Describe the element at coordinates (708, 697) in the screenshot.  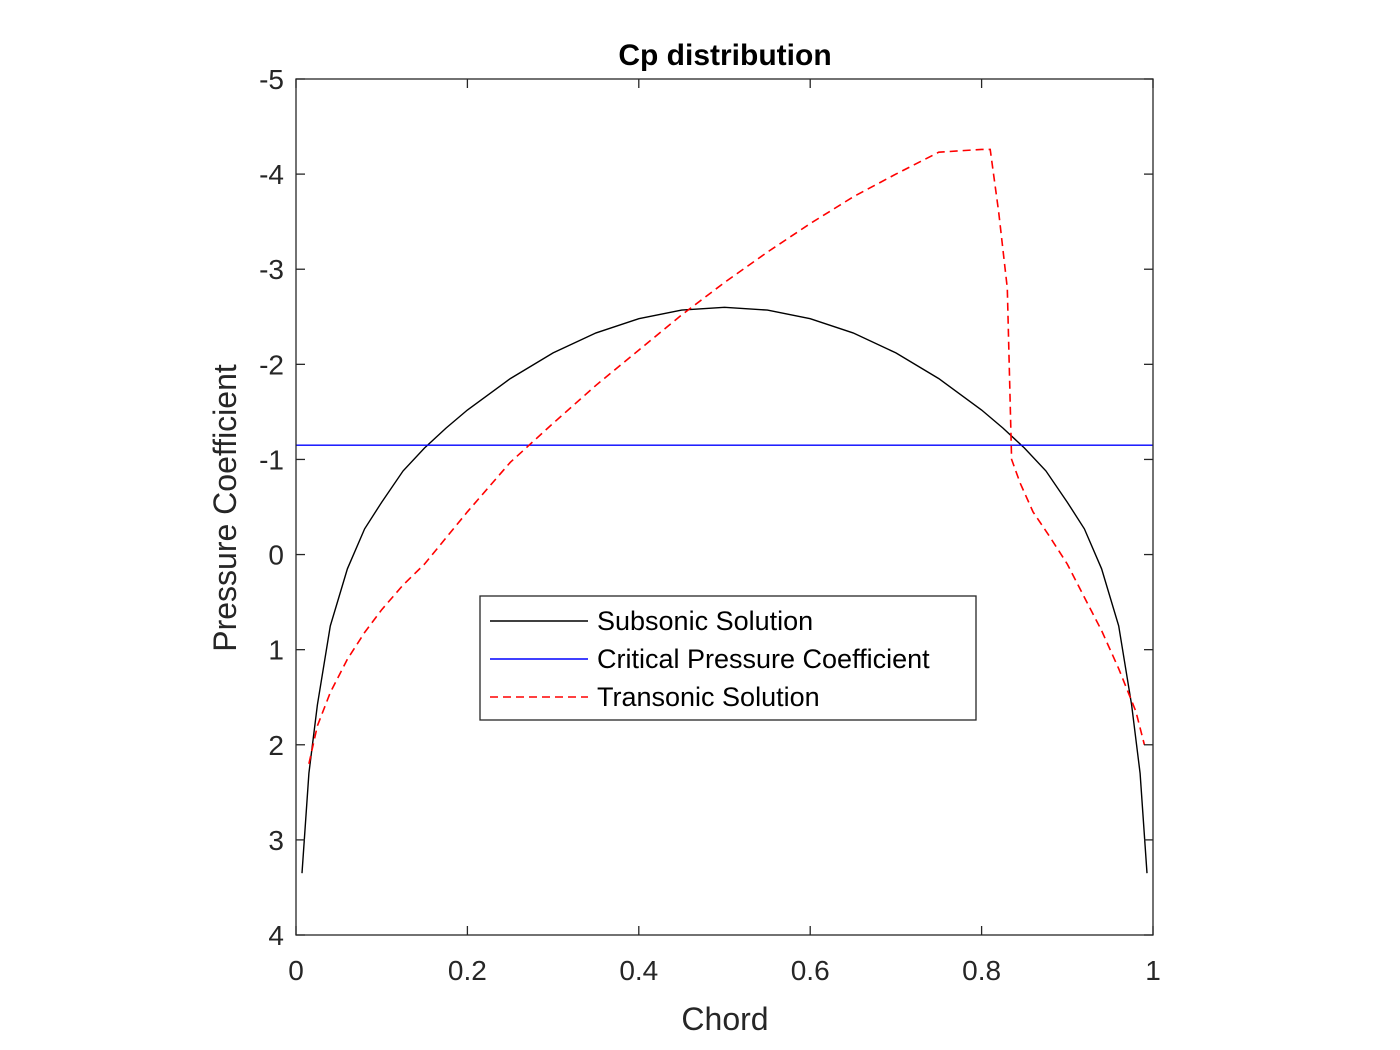
I see `legend-label: Transonic Solution` at that location.